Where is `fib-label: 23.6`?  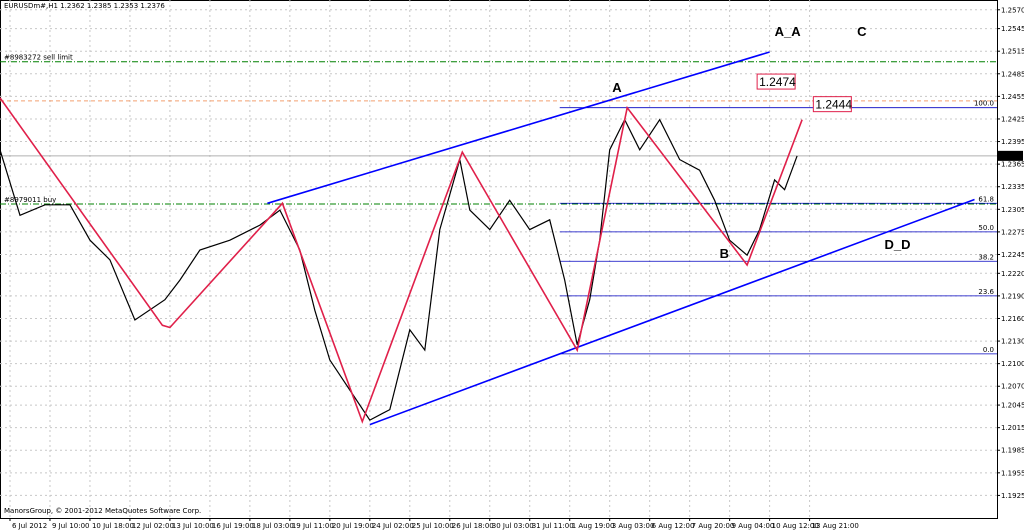
fib-label: 23.6 is located at coordinates (986, 292).